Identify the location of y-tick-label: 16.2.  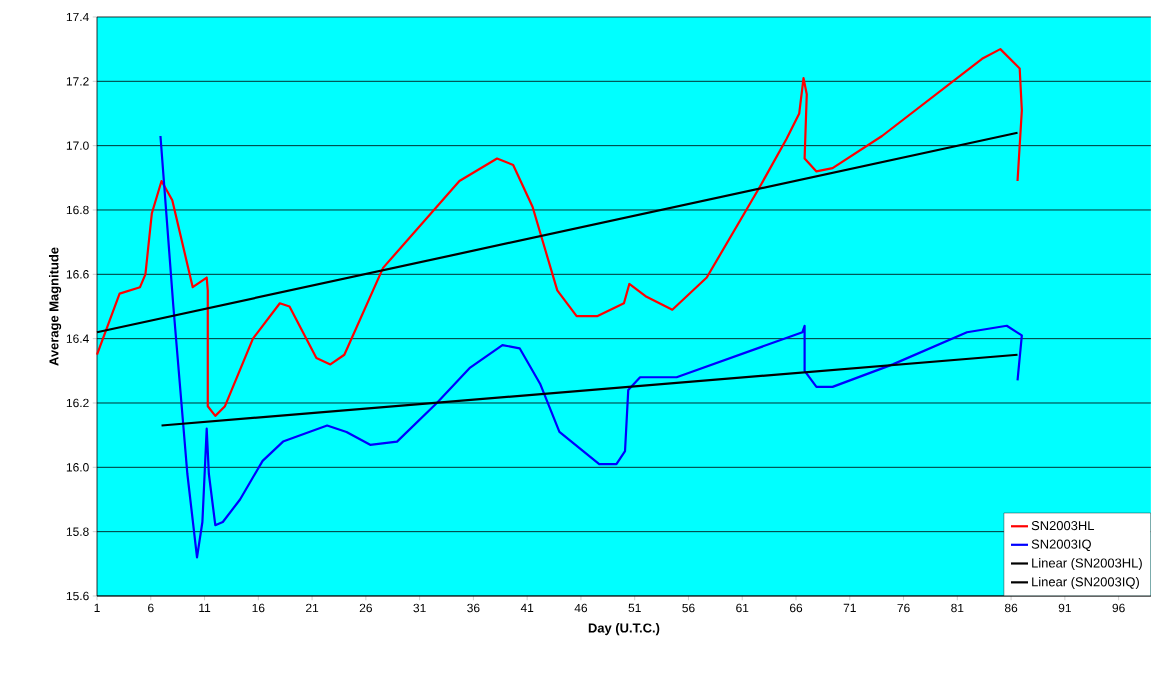
(77, 403).